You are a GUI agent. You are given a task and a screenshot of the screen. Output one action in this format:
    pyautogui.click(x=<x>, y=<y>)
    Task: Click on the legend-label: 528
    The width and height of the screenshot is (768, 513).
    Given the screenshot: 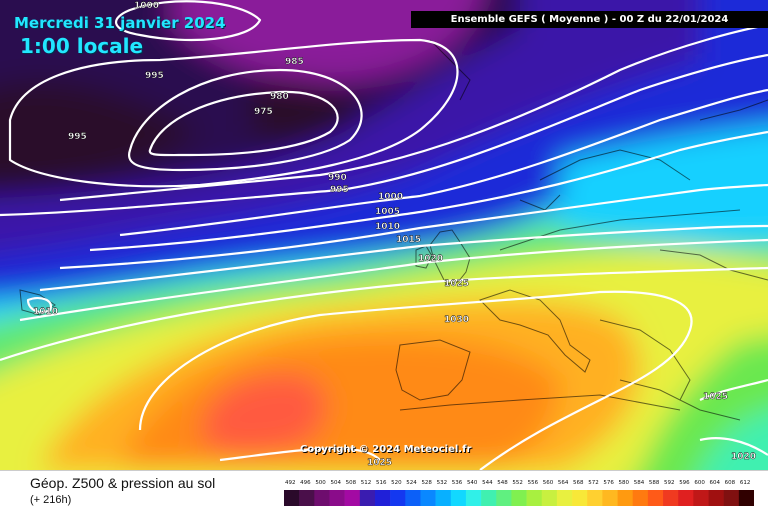 What is the action you would take?
    pyautogui.click(x=426, y=483)
    